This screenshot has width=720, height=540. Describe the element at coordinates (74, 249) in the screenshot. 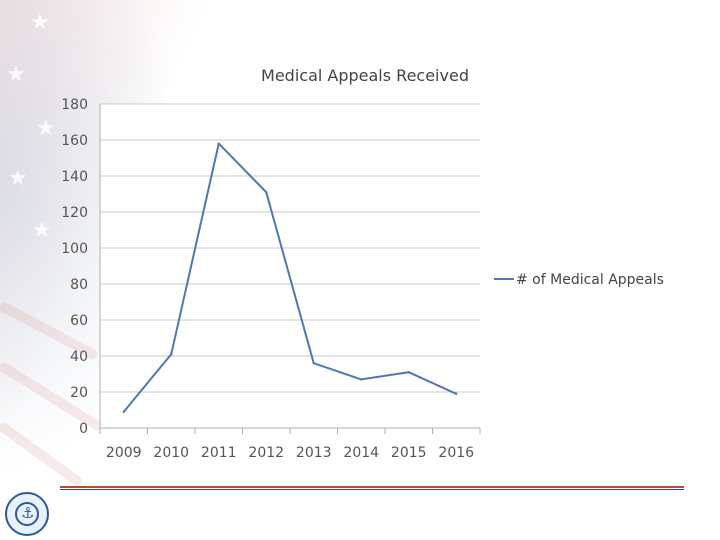

I see `y-tick-label: 100` at that location.